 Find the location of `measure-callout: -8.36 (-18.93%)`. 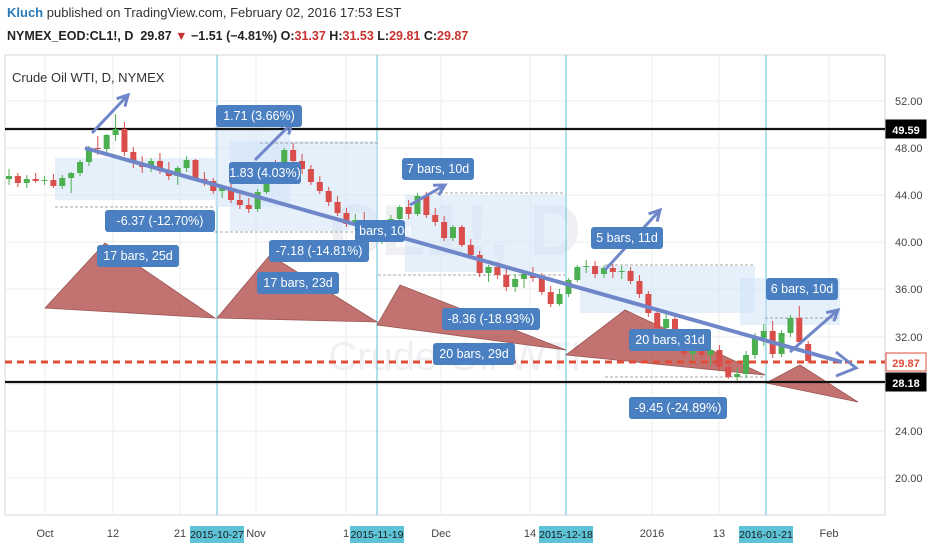

measure-callout: -8.36 (-18.93%) is located at coordinates (491, 319).